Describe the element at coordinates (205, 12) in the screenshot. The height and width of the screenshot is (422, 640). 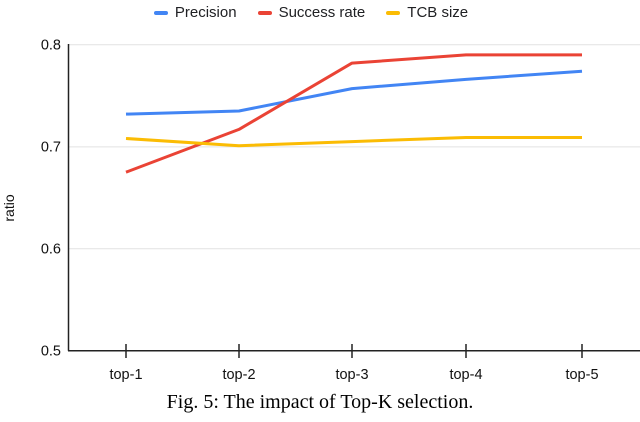
I see `legend-label-precision: Precision` at that location.